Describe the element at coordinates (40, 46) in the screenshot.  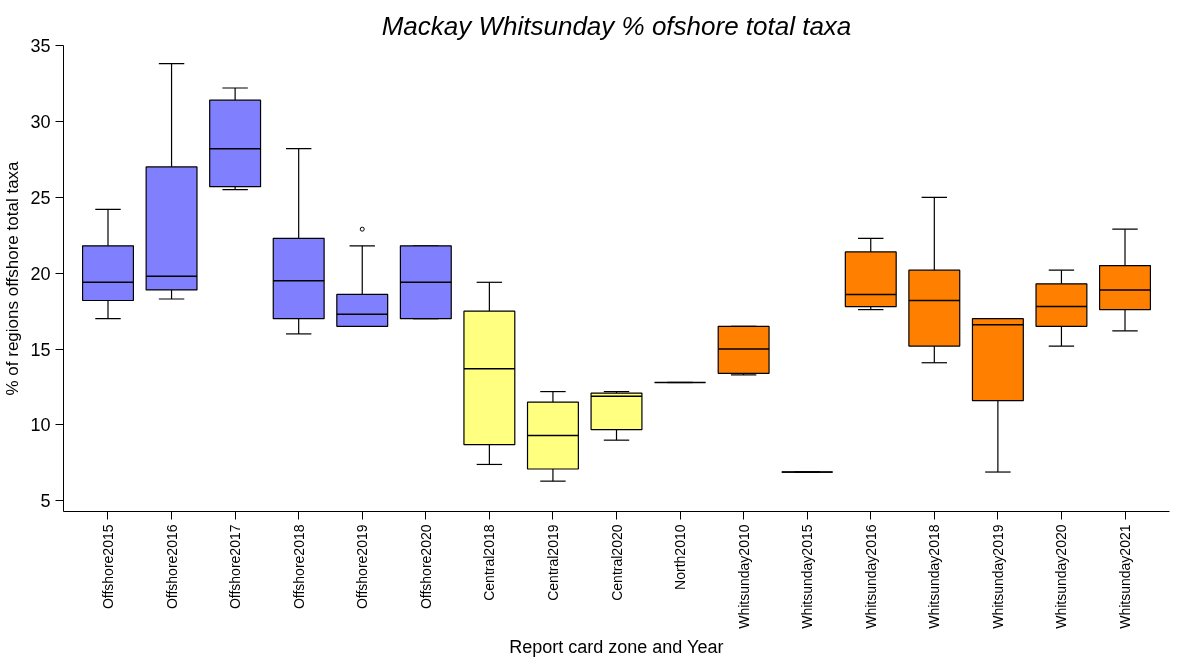
I see `y-tick-label: 35` at that location.